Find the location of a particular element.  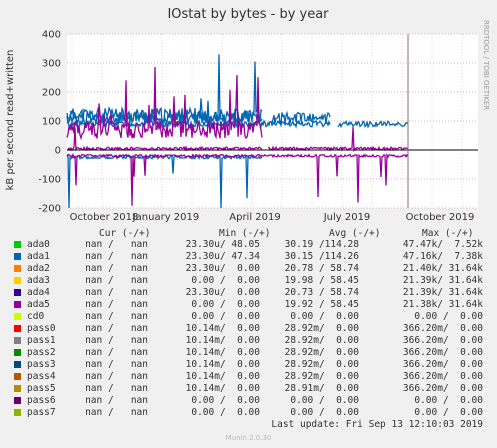

legend-min: 23.30u/ 48.05 is located at coordinates (222, 244).